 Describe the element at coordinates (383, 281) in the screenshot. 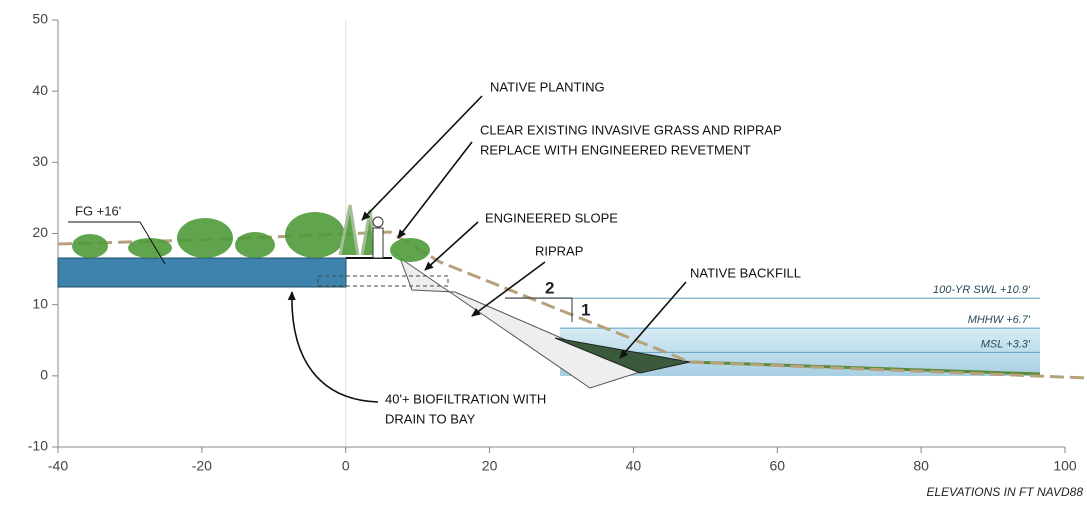

I see `drain-pipe` at that location.